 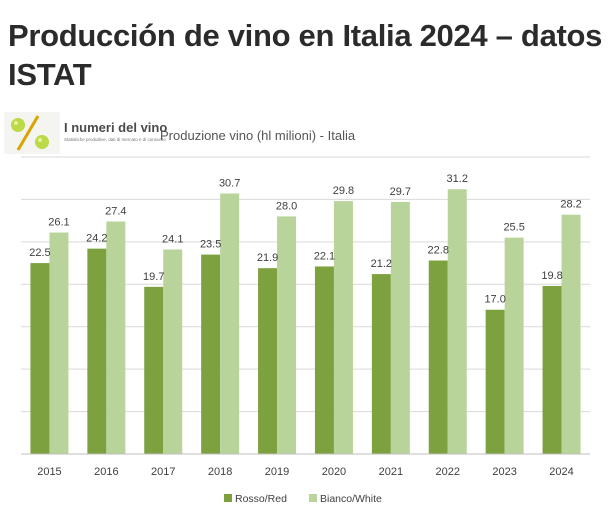 I want to click on data-label: 25.5, so click(x=513, y=228).